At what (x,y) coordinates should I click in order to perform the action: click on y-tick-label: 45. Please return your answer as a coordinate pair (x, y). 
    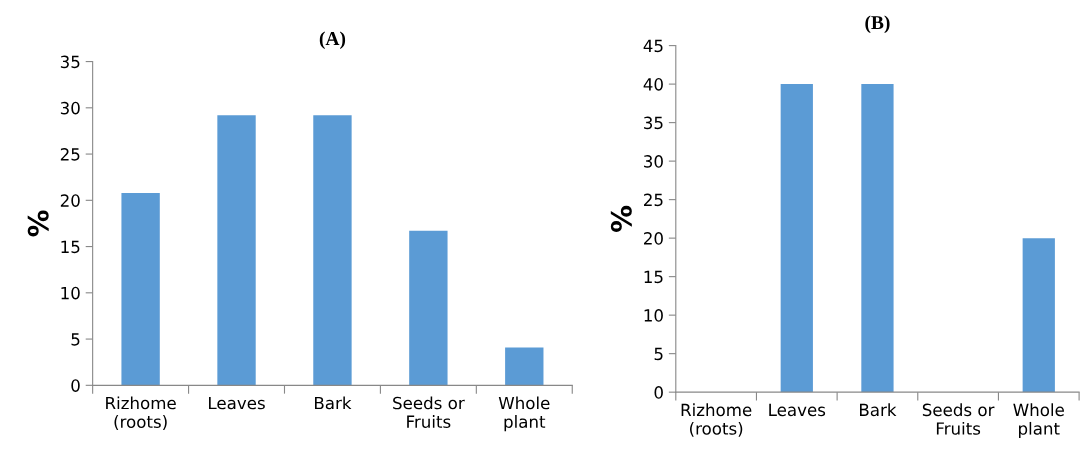
    Looking at the image, I should click on (653, 46).